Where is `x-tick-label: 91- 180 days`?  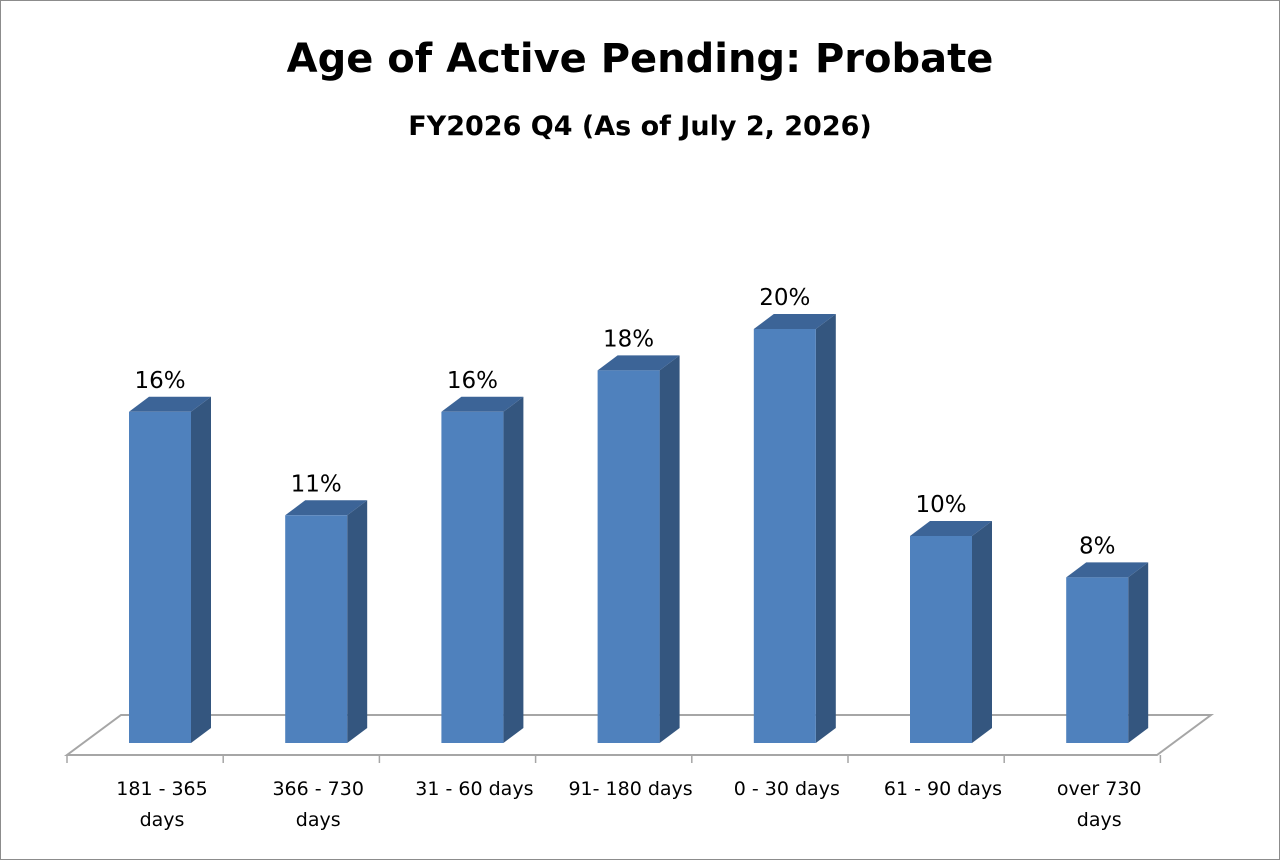
x-tick-label: 91- 180 days is located at coordinates (630, 789).